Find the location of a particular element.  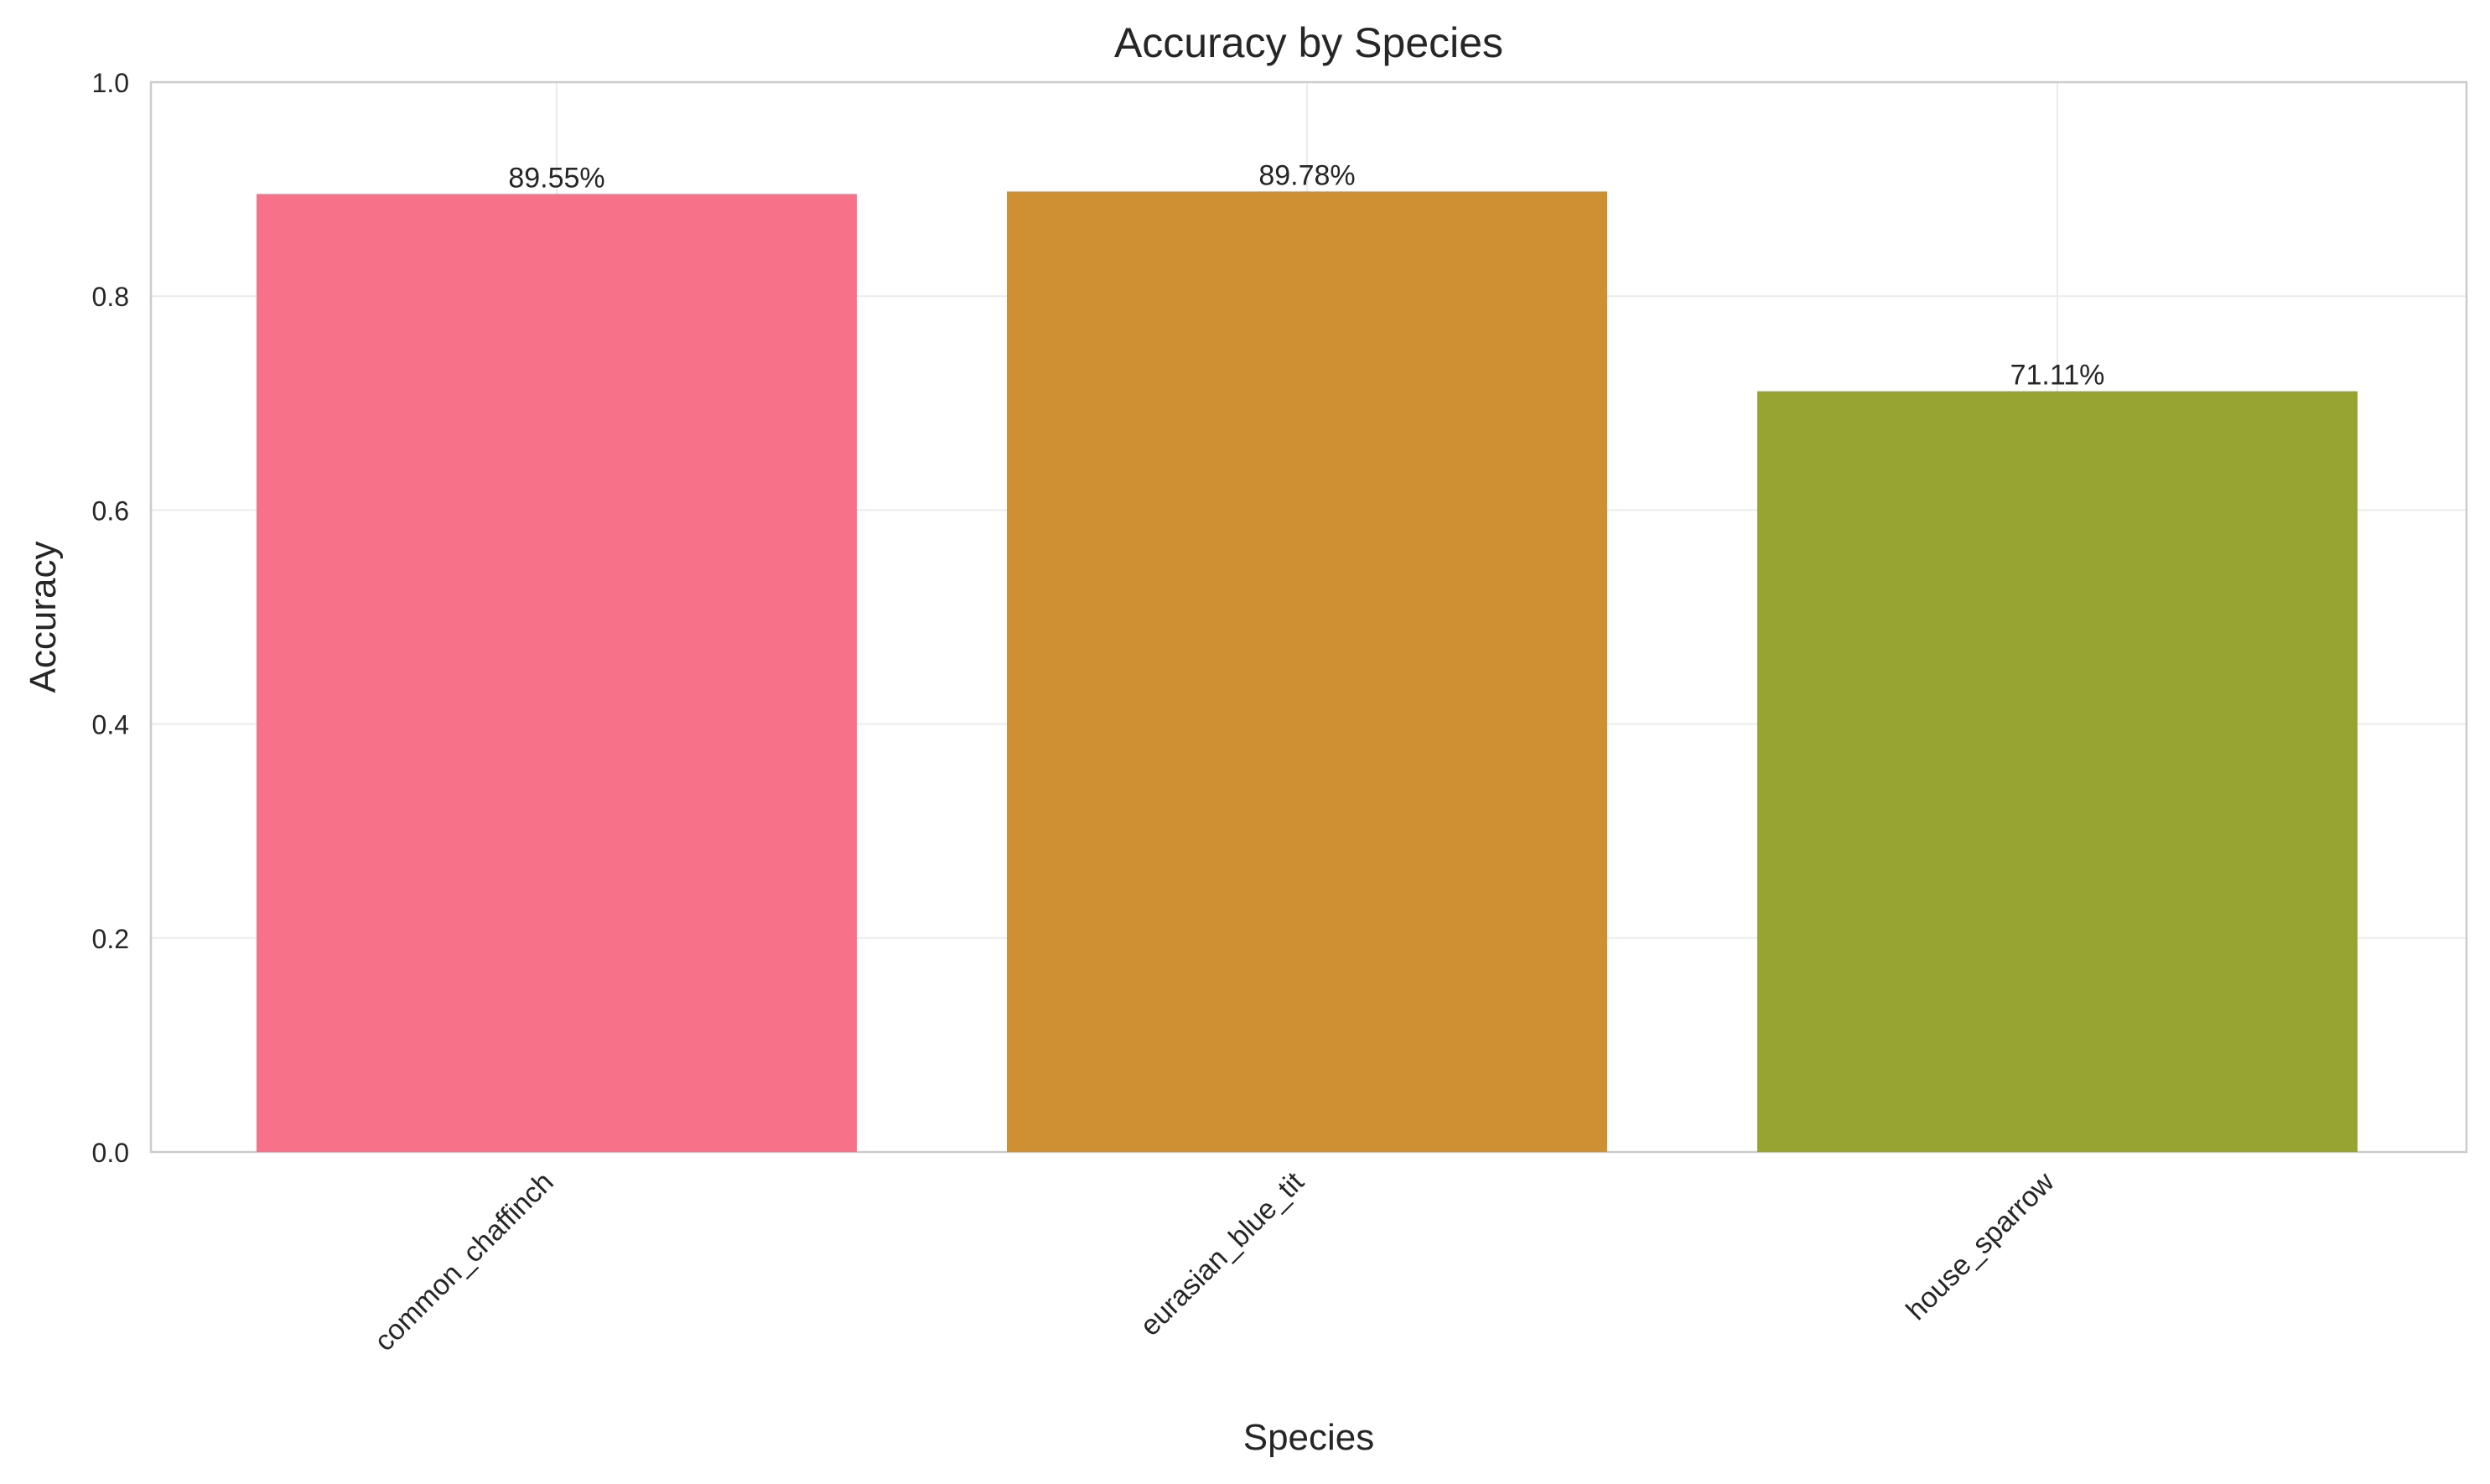

y-tick-label: 0.8 is located at coordinates (110, 297).